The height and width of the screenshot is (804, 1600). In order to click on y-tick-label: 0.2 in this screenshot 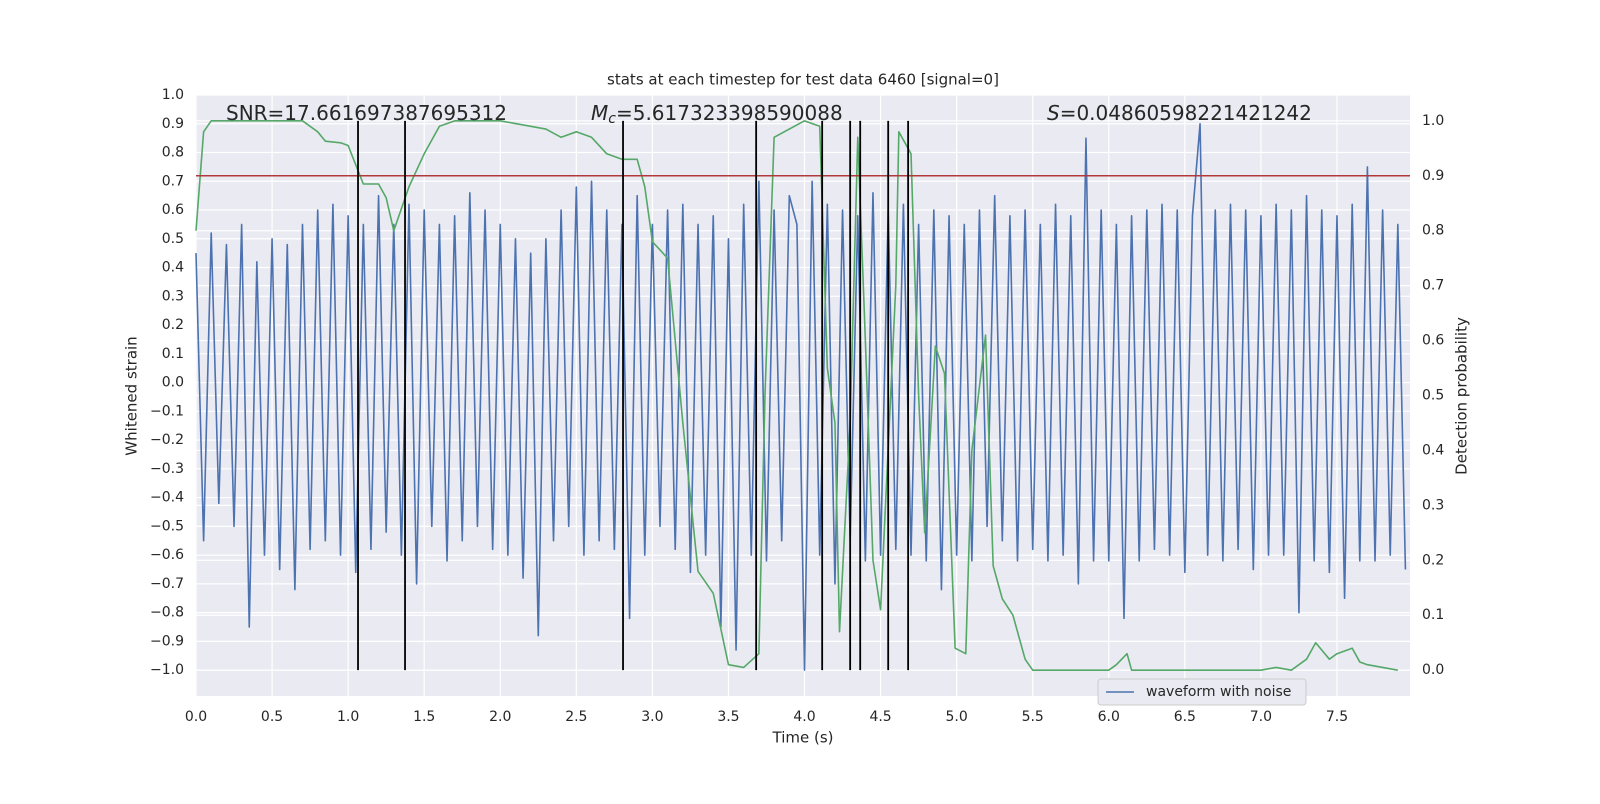, I will do `click(173, 325)`.